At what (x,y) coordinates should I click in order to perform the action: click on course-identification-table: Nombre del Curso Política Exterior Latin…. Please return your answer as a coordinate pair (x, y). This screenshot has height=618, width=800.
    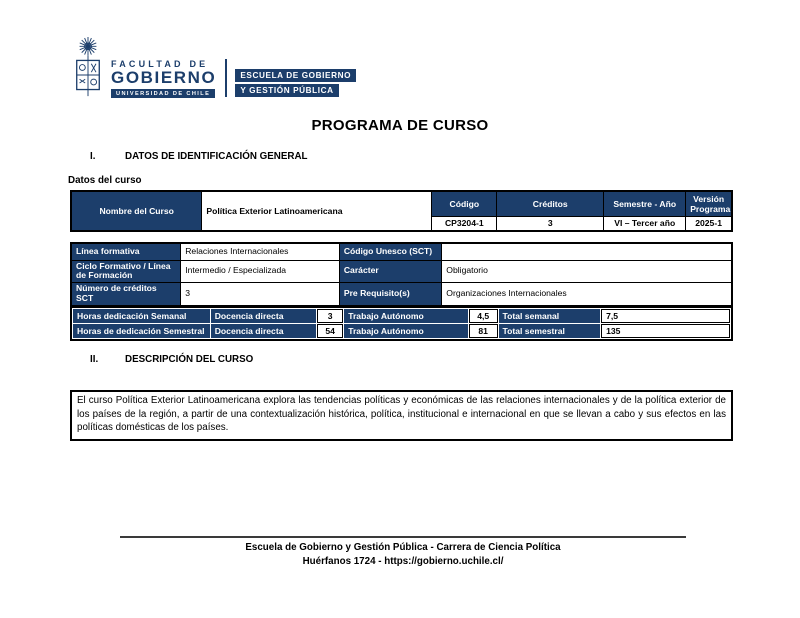
    Looking at the image, I should click on (401, 211).